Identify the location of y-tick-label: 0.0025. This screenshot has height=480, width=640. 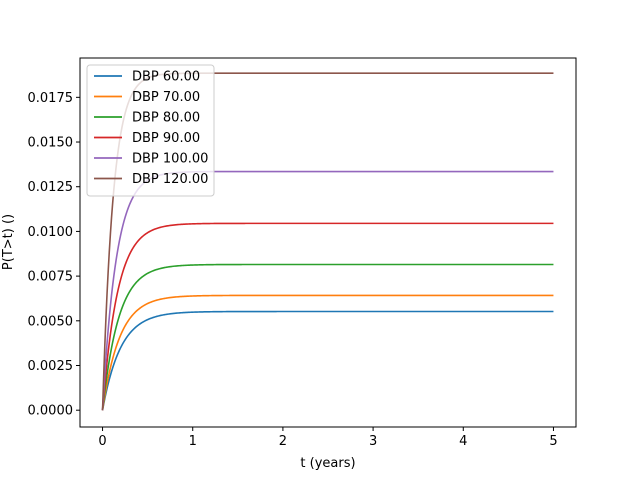
(51, 366).